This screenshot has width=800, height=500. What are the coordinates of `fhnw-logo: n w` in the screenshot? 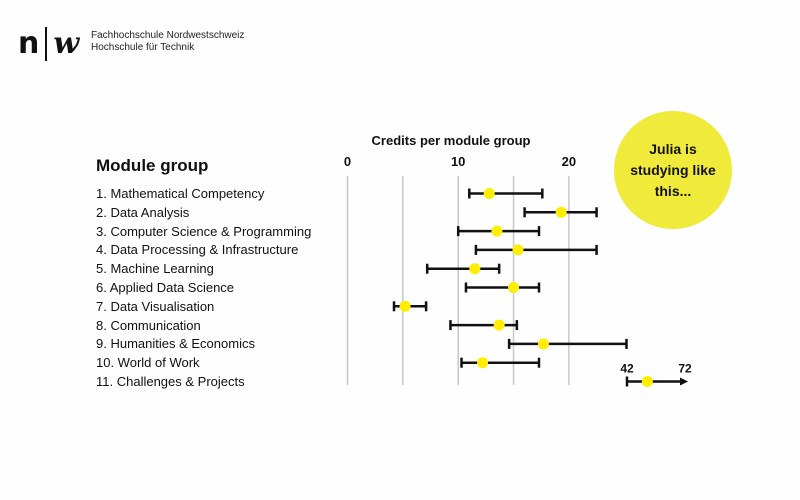 It's located at (48, 44).